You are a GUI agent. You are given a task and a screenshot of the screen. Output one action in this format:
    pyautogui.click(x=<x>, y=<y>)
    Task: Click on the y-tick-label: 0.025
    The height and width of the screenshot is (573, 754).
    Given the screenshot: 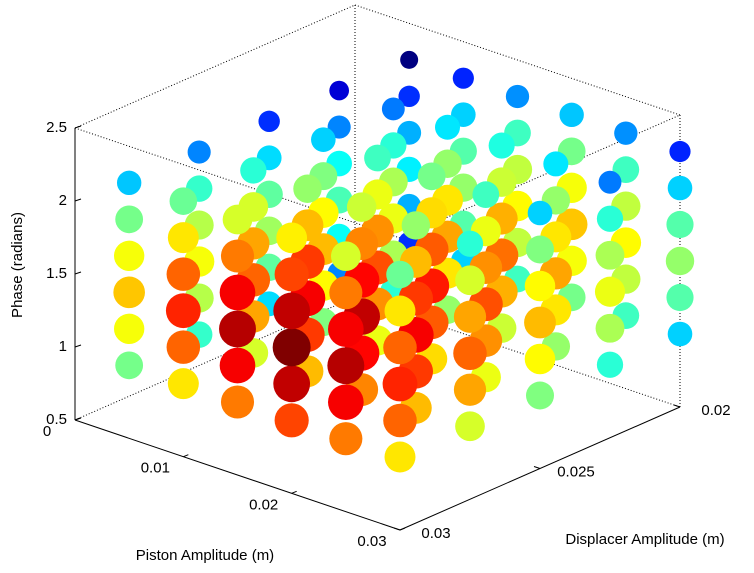 What is the action you would take?
    pyautogui.click(x=576, y=471)
    